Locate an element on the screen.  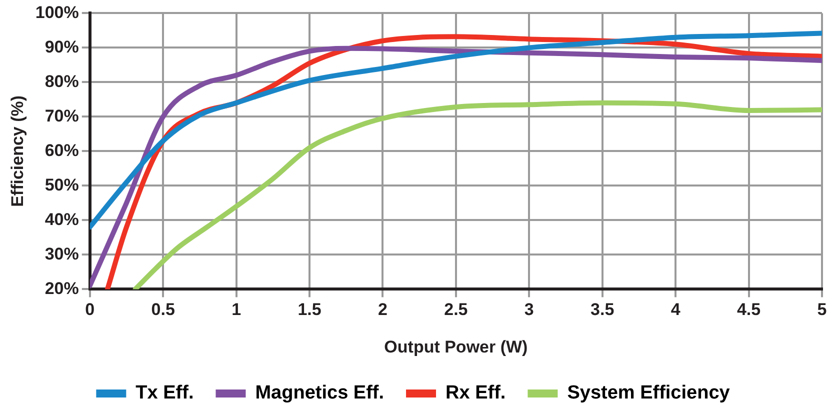
y-tick-label: 80% is located at coordinates (61, 81).